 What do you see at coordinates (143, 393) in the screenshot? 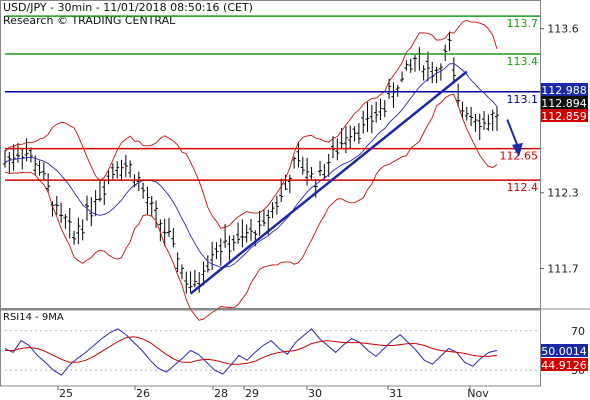
I see `time-axis-label: 26` at bounding box center [143, 393].